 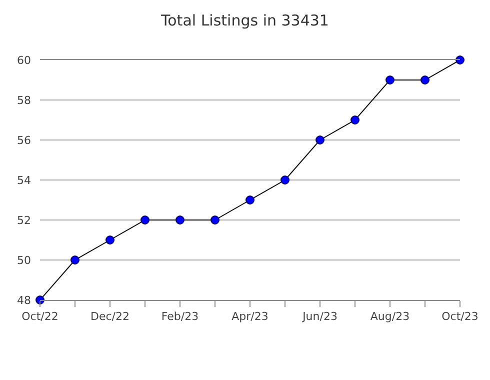 I want to click on x-tick-label: Aug/23, so click(x=390, y=317).